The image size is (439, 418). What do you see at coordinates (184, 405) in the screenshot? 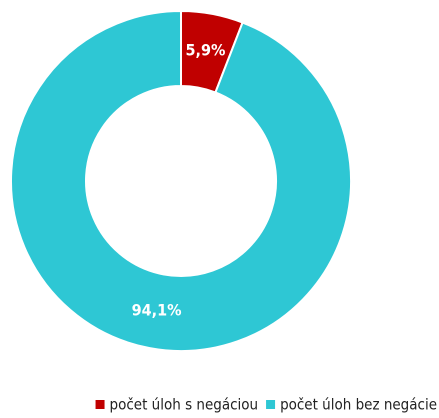
I see `legend-label: počet úloh s negáciou` at bounding box center [184, 405].